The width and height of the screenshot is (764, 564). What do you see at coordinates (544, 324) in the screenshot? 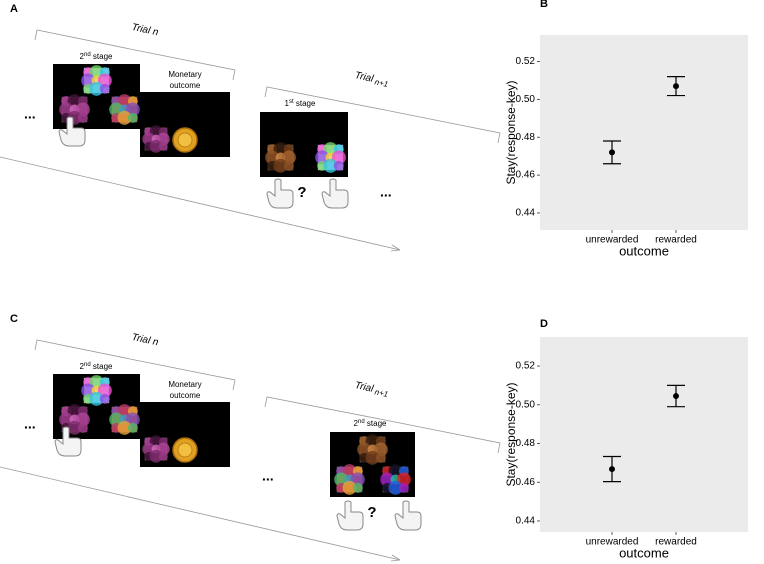
I see `panel-letter: D` at bounding box center [544, 324].